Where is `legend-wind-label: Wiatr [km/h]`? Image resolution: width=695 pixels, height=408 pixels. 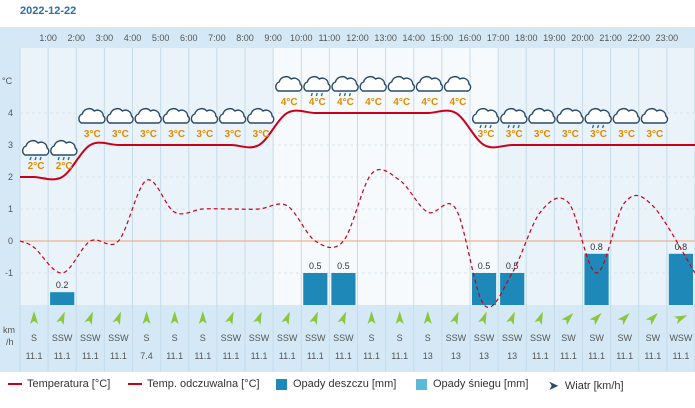 legend-wind-label: Wiatr [km/h] is located at coordinates (594, 386).